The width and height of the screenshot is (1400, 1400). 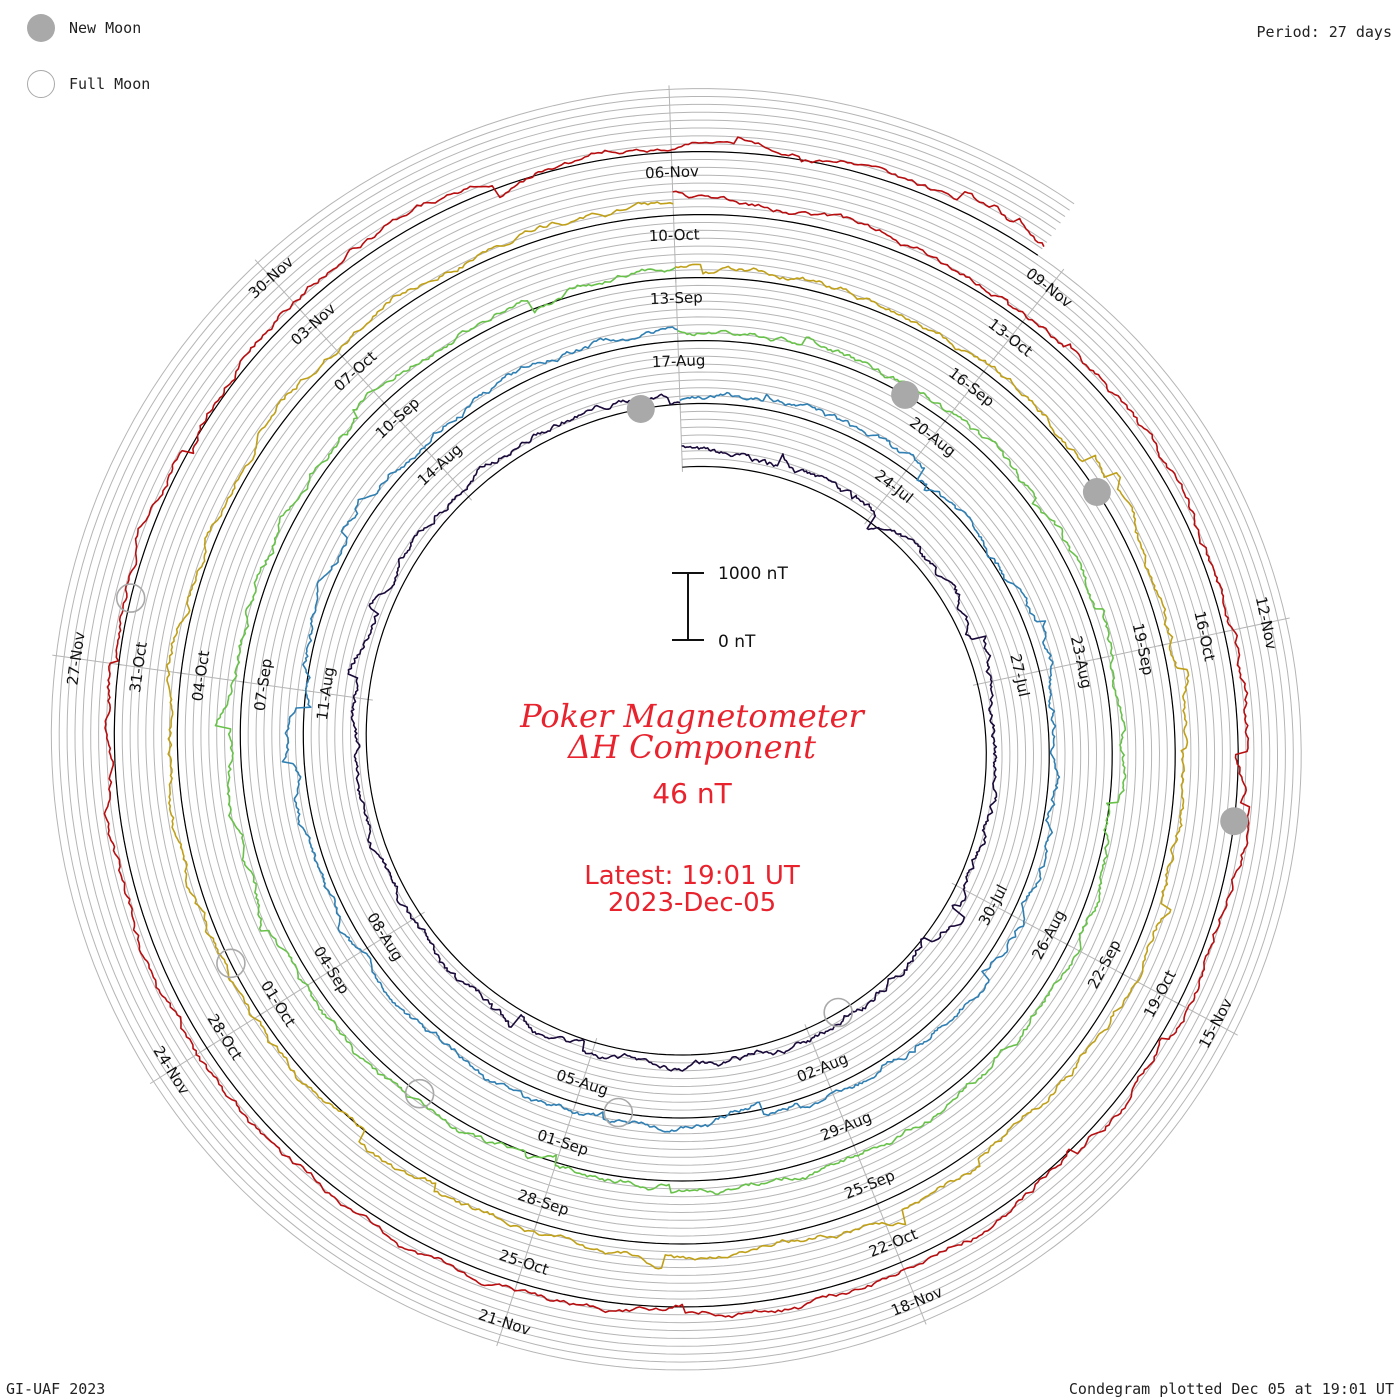 I want to click on date-label: 10-Oct, so click(x=674, y=235).